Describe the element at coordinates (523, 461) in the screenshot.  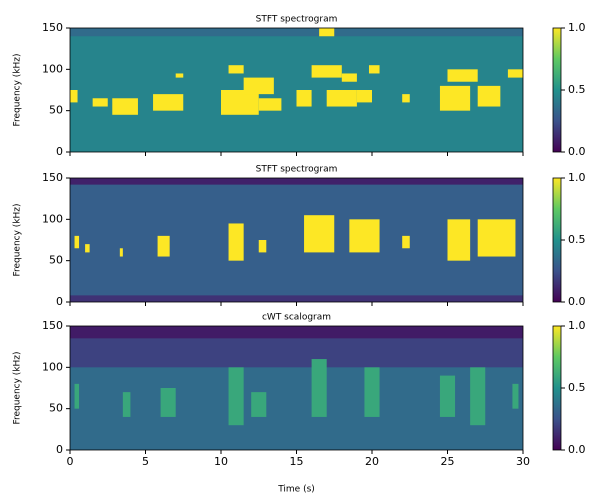
I see `x-tick-label: 30` at that location.